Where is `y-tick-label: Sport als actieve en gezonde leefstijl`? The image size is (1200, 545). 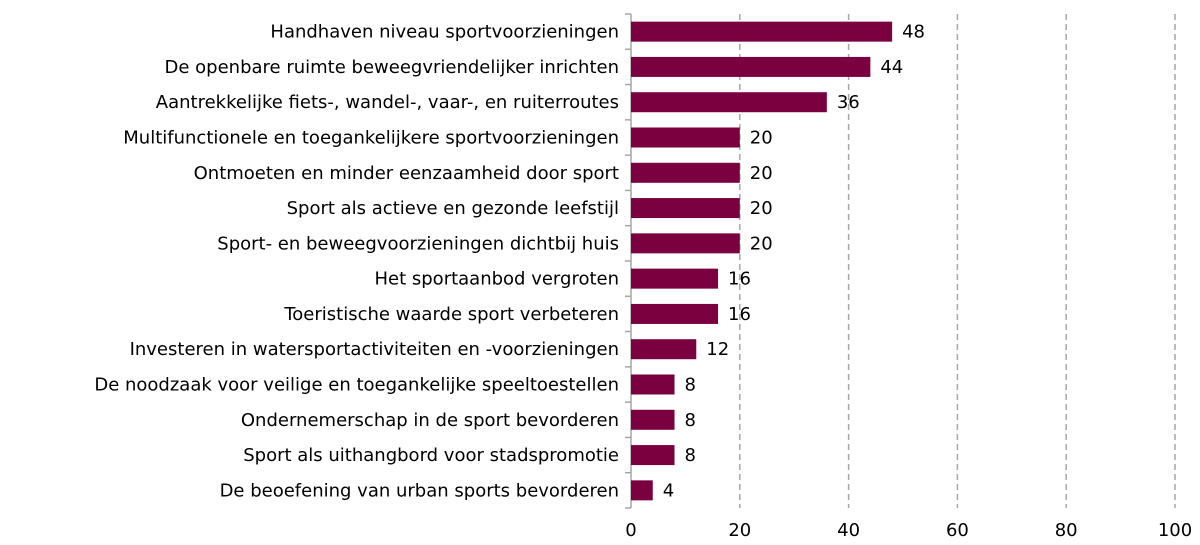 y-tick-label: Sport als actieve en gezonde leefstijl is located at coordinates (453, 208).